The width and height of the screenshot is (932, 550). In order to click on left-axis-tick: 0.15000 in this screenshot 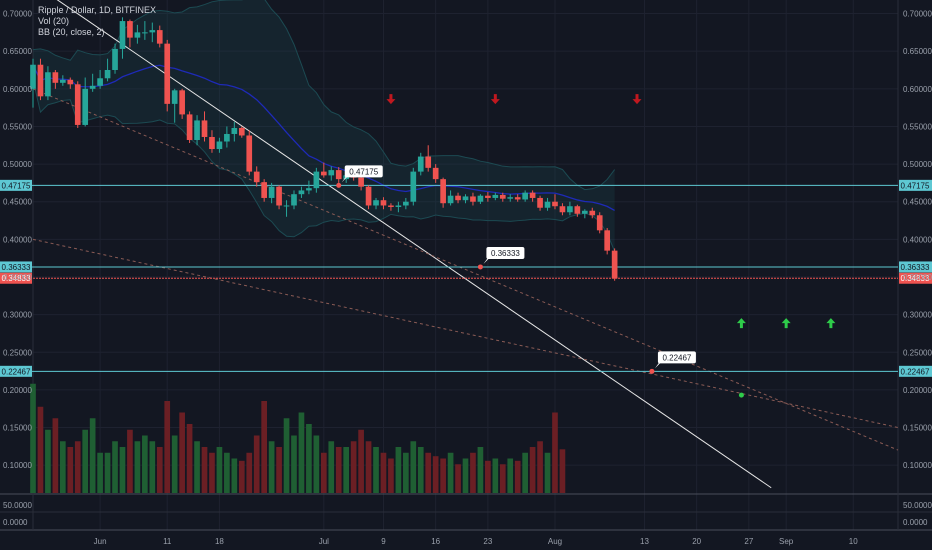, I will do `click(17, 428)`.